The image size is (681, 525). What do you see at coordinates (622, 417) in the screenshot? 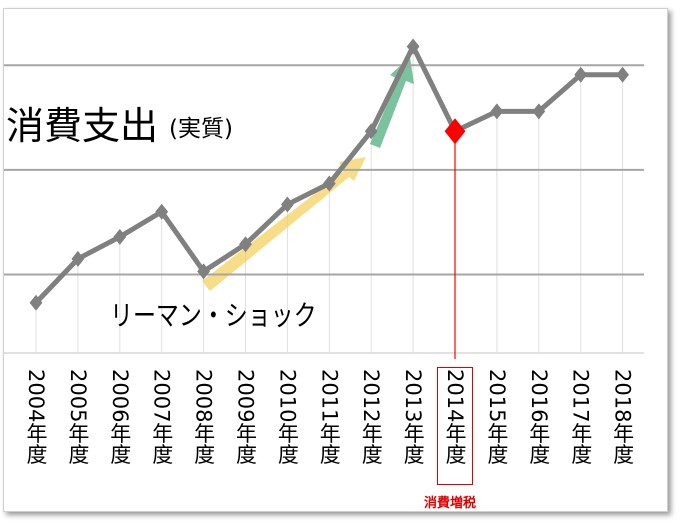
I see `x-tick-label: 2018年度` at bounding box center [622, 417].